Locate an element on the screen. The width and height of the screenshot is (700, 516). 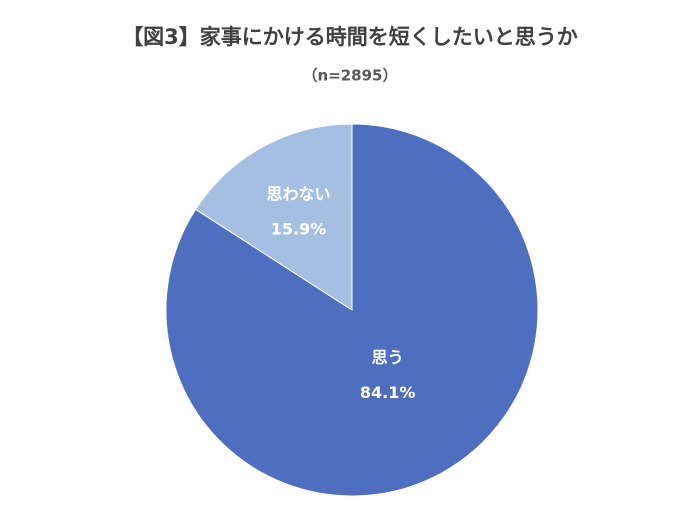
slice-label: 思う is located at coordinates (388, 357).